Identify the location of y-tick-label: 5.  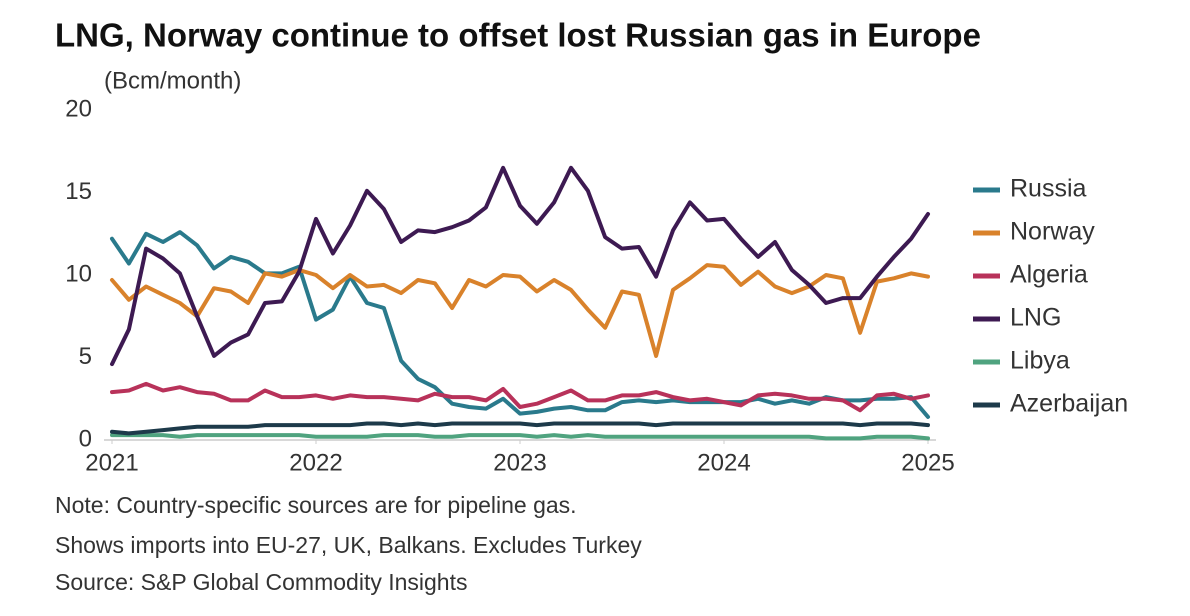
(85, 356).